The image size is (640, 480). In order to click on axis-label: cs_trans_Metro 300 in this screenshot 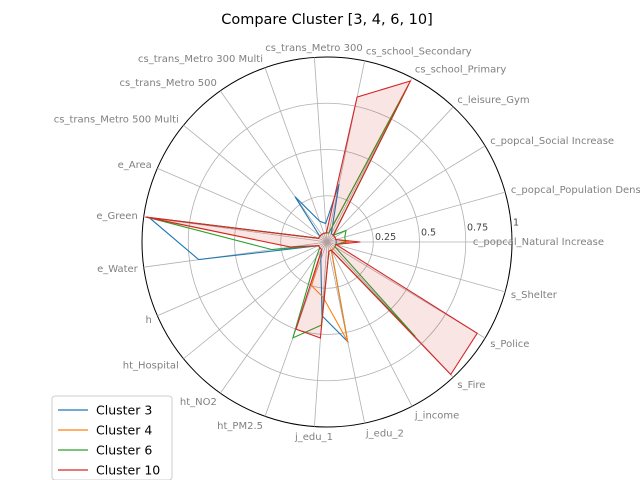, I will do `click(313, 48)`.